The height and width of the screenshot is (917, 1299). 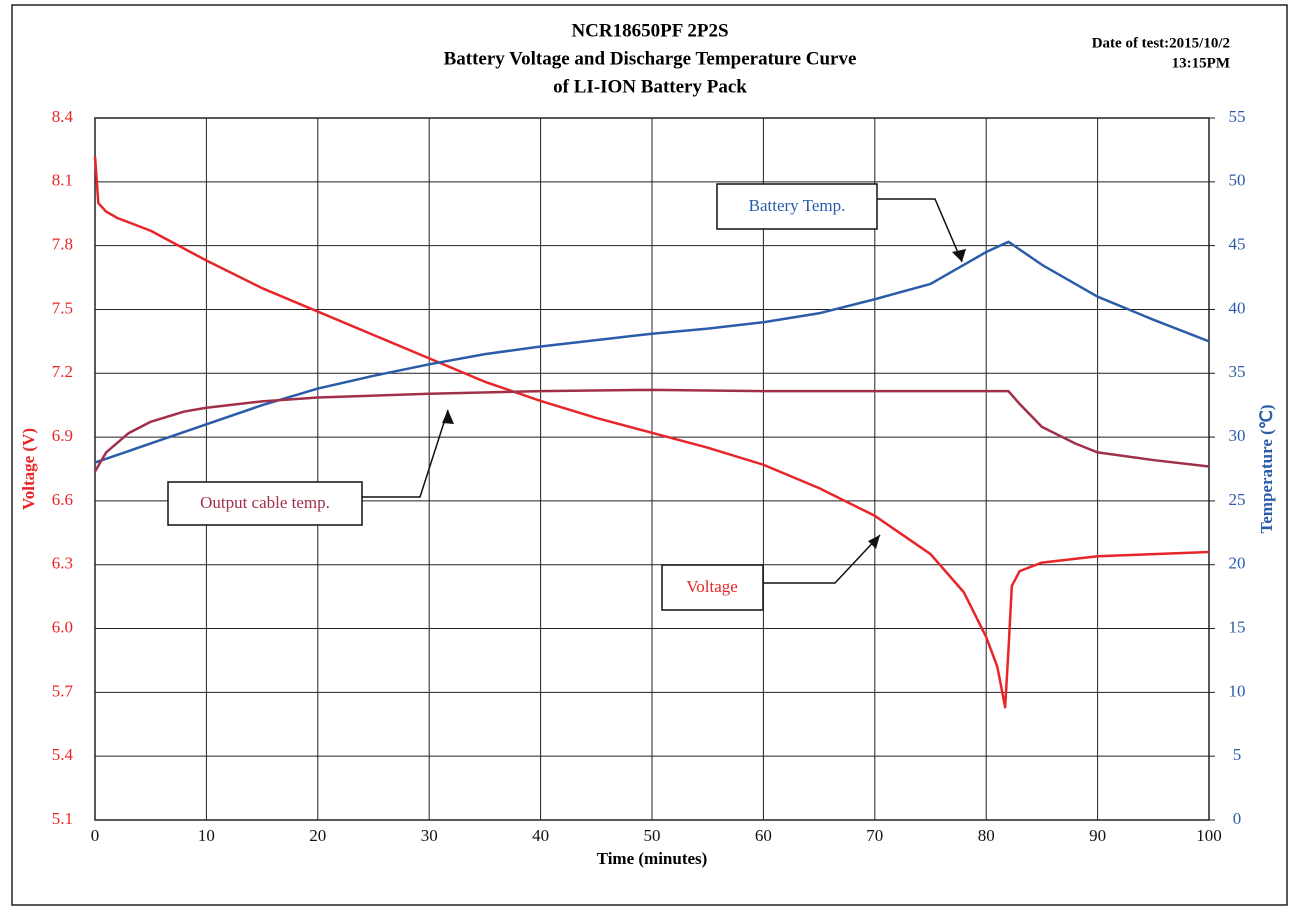 I want to click on y2-tick-label: 25, so click(x=1237, y=499).